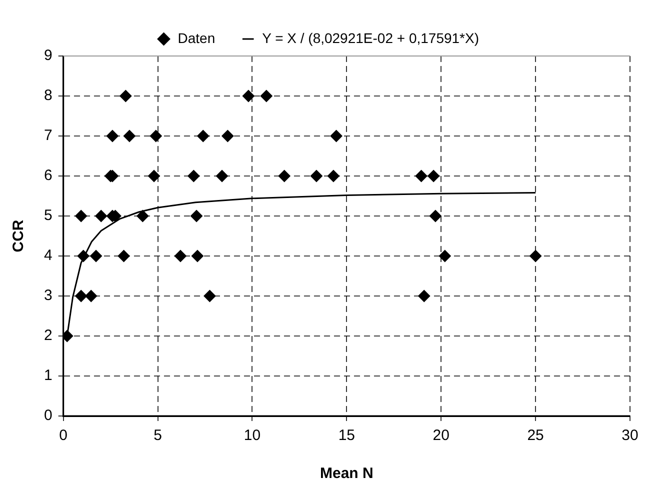 This screenshot has width=654, height=493. Describe the element at coordinates (48, 95) in the screenshot. I see `y-tick-label: 8` at that location.